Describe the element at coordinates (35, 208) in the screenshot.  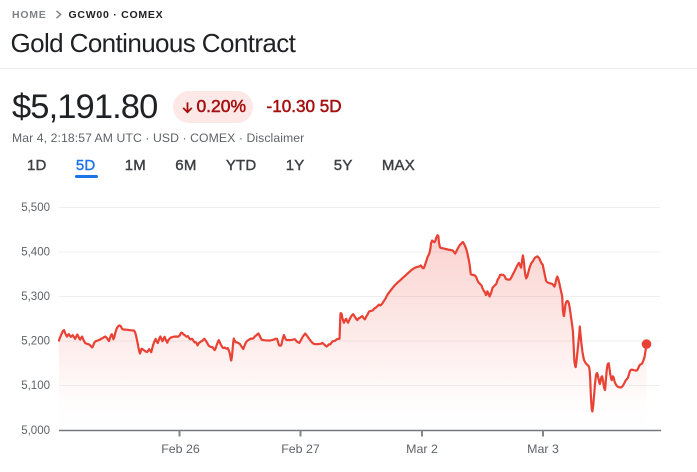
I see `svg-text: 5,500` at that location.